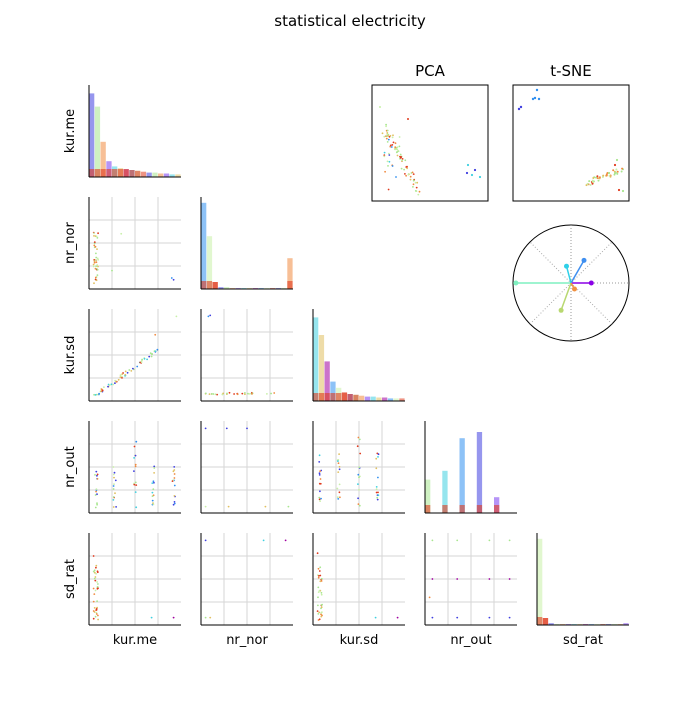  Describe the element at coordinates (70, 579) in the screenshot. I see `y-axis-label: sd_rat` at that location.